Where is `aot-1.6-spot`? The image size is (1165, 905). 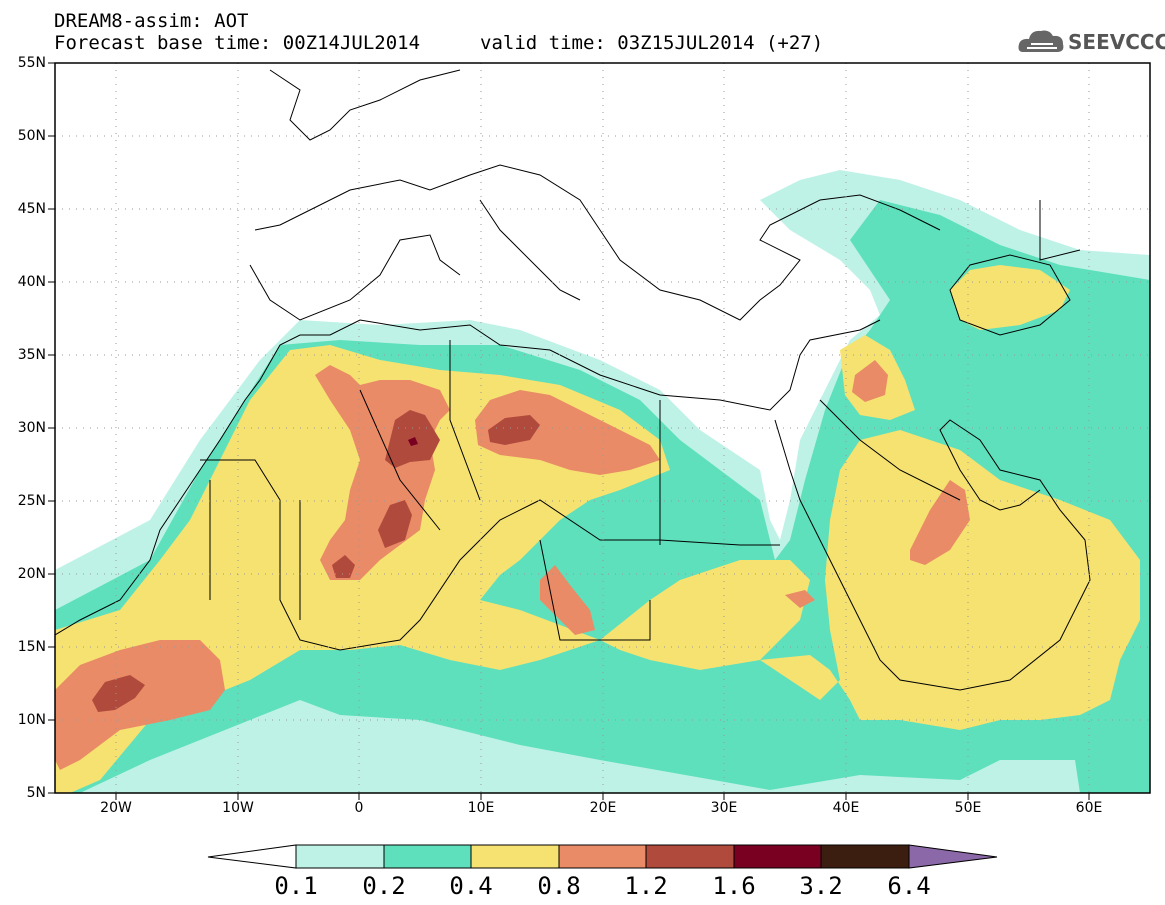 aot-1.6-spot is located at coordinates (413, 441).